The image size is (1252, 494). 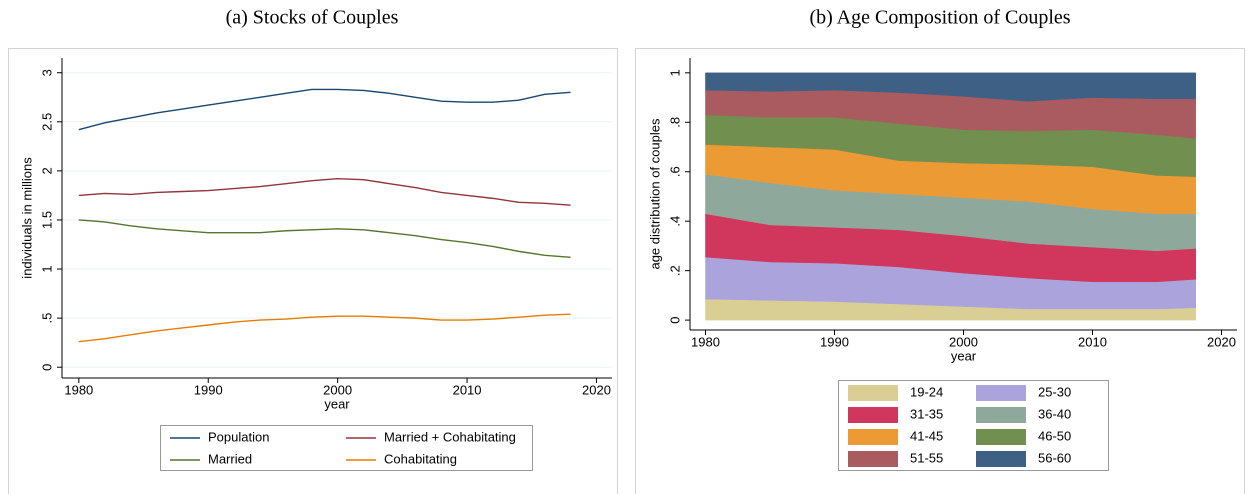 I want to click on legend-label: 46-50, so click(x=1054, y=435).